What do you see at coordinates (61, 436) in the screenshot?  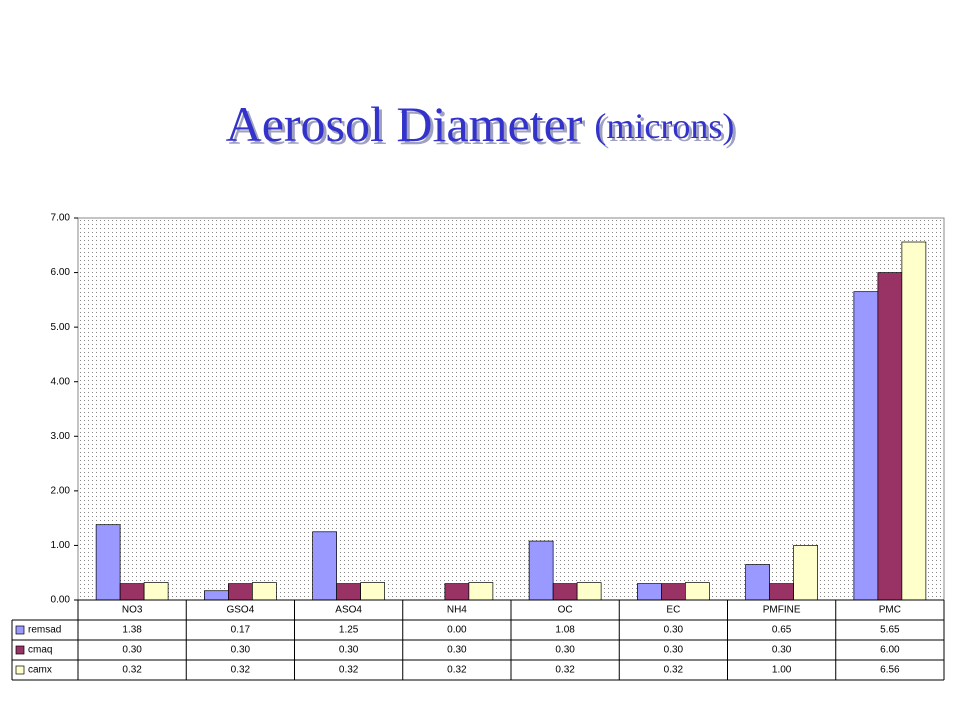 I see `y-tick-label: 3.00` at bounding box center [61, 436].